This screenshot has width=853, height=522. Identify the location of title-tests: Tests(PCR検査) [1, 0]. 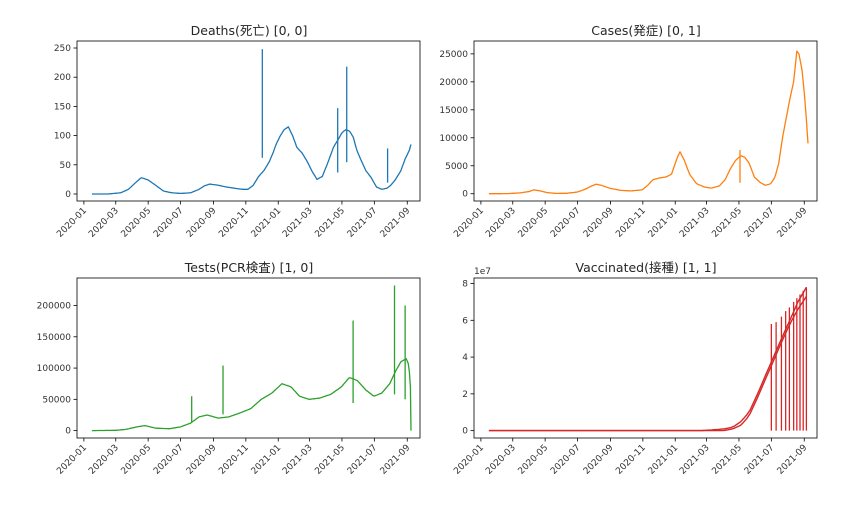
(248, 267).